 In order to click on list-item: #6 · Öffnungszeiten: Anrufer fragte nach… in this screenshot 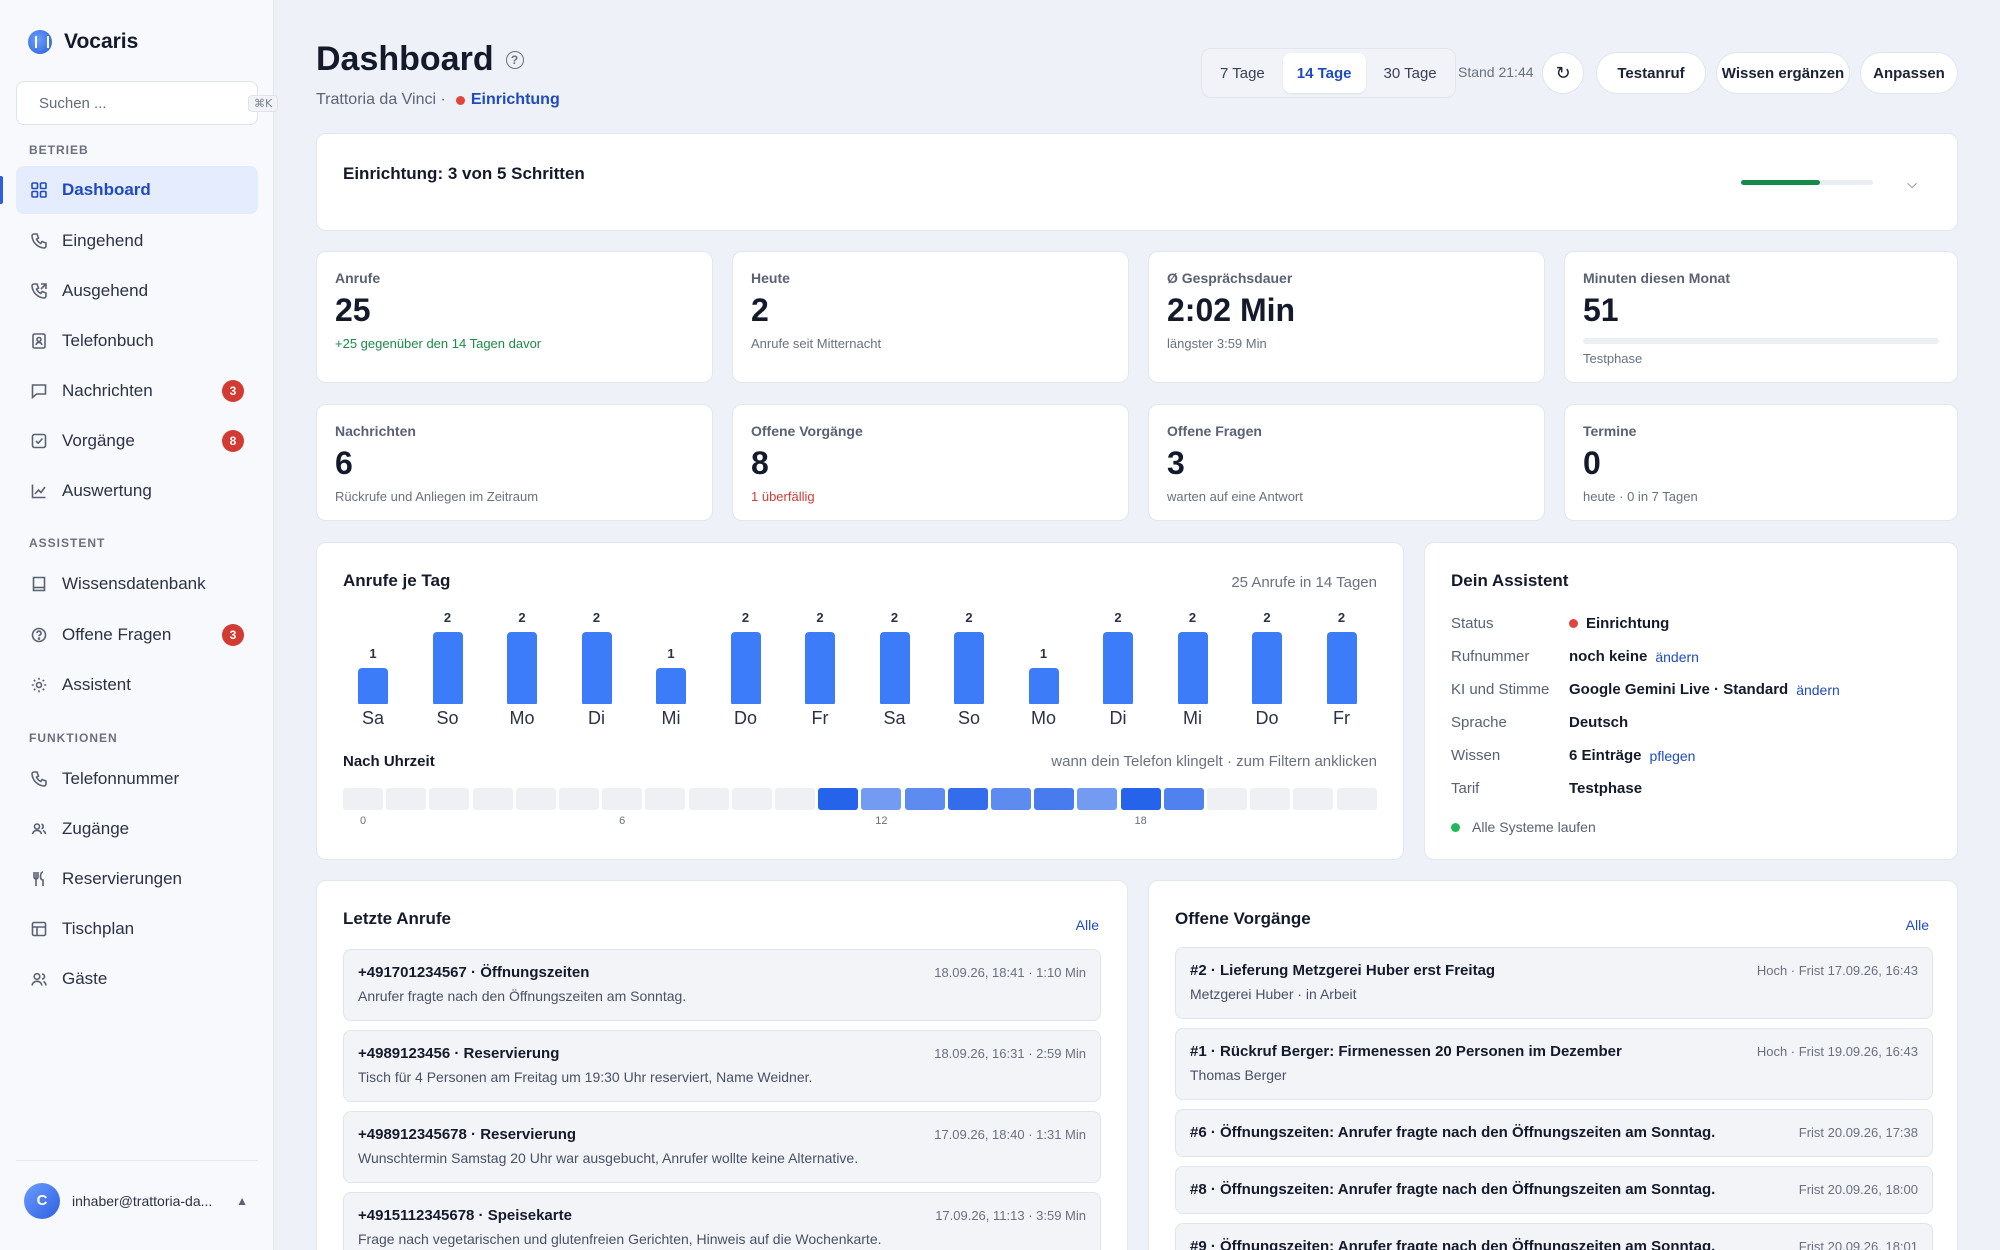, I will do `click(1554, 1133)`.